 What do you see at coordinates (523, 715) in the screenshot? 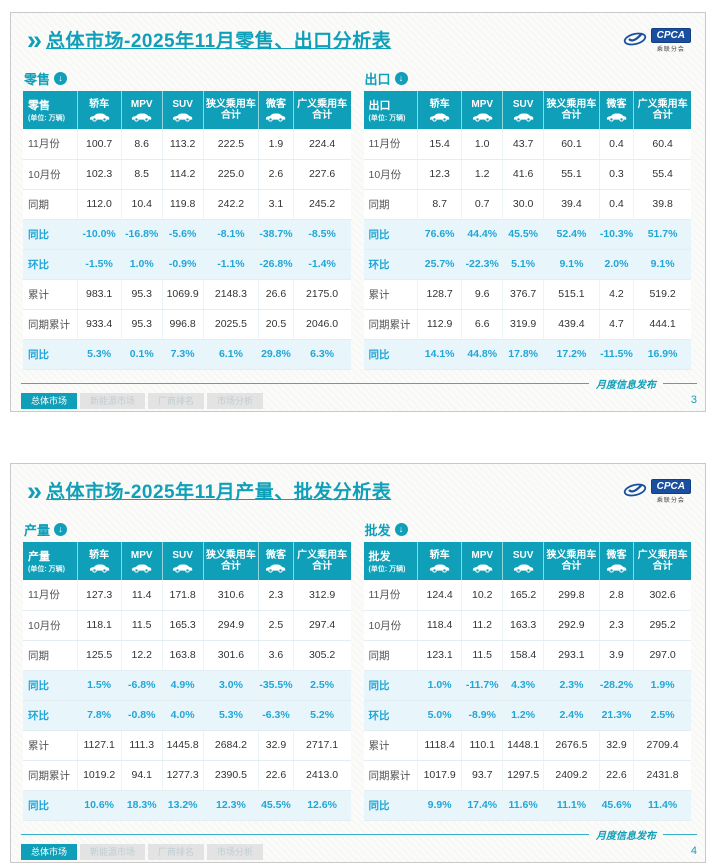
I see `cell: 1.2%` at bounding box center [523, 715].